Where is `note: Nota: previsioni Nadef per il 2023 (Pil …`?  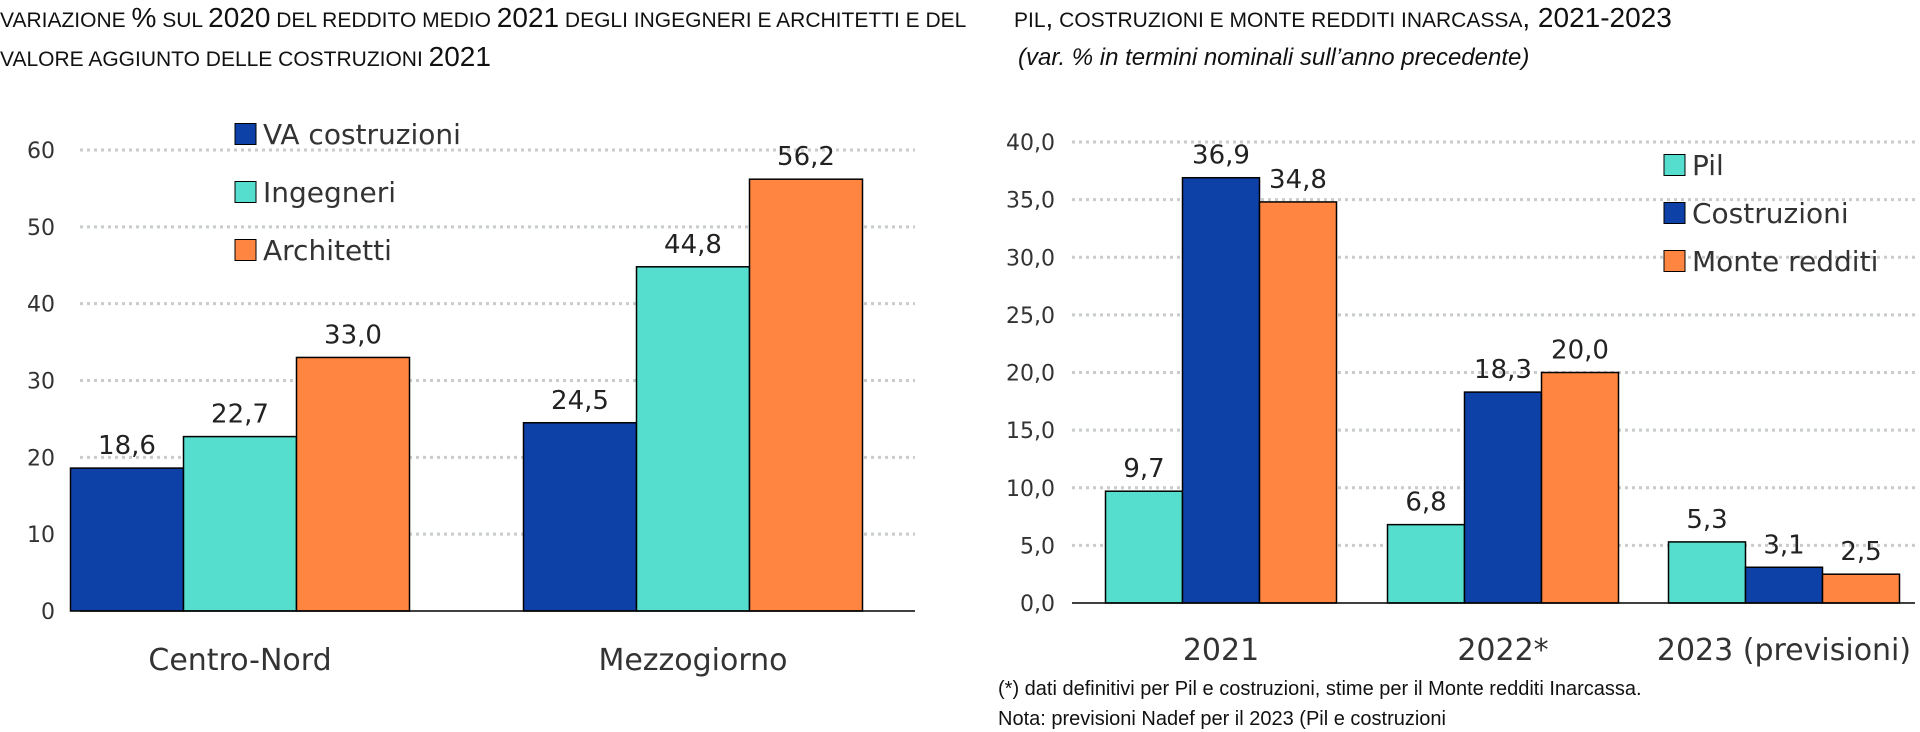 note: Nota: previsioni Nadef per il 2023 (Pil … is located at coordinates (1222, 719).